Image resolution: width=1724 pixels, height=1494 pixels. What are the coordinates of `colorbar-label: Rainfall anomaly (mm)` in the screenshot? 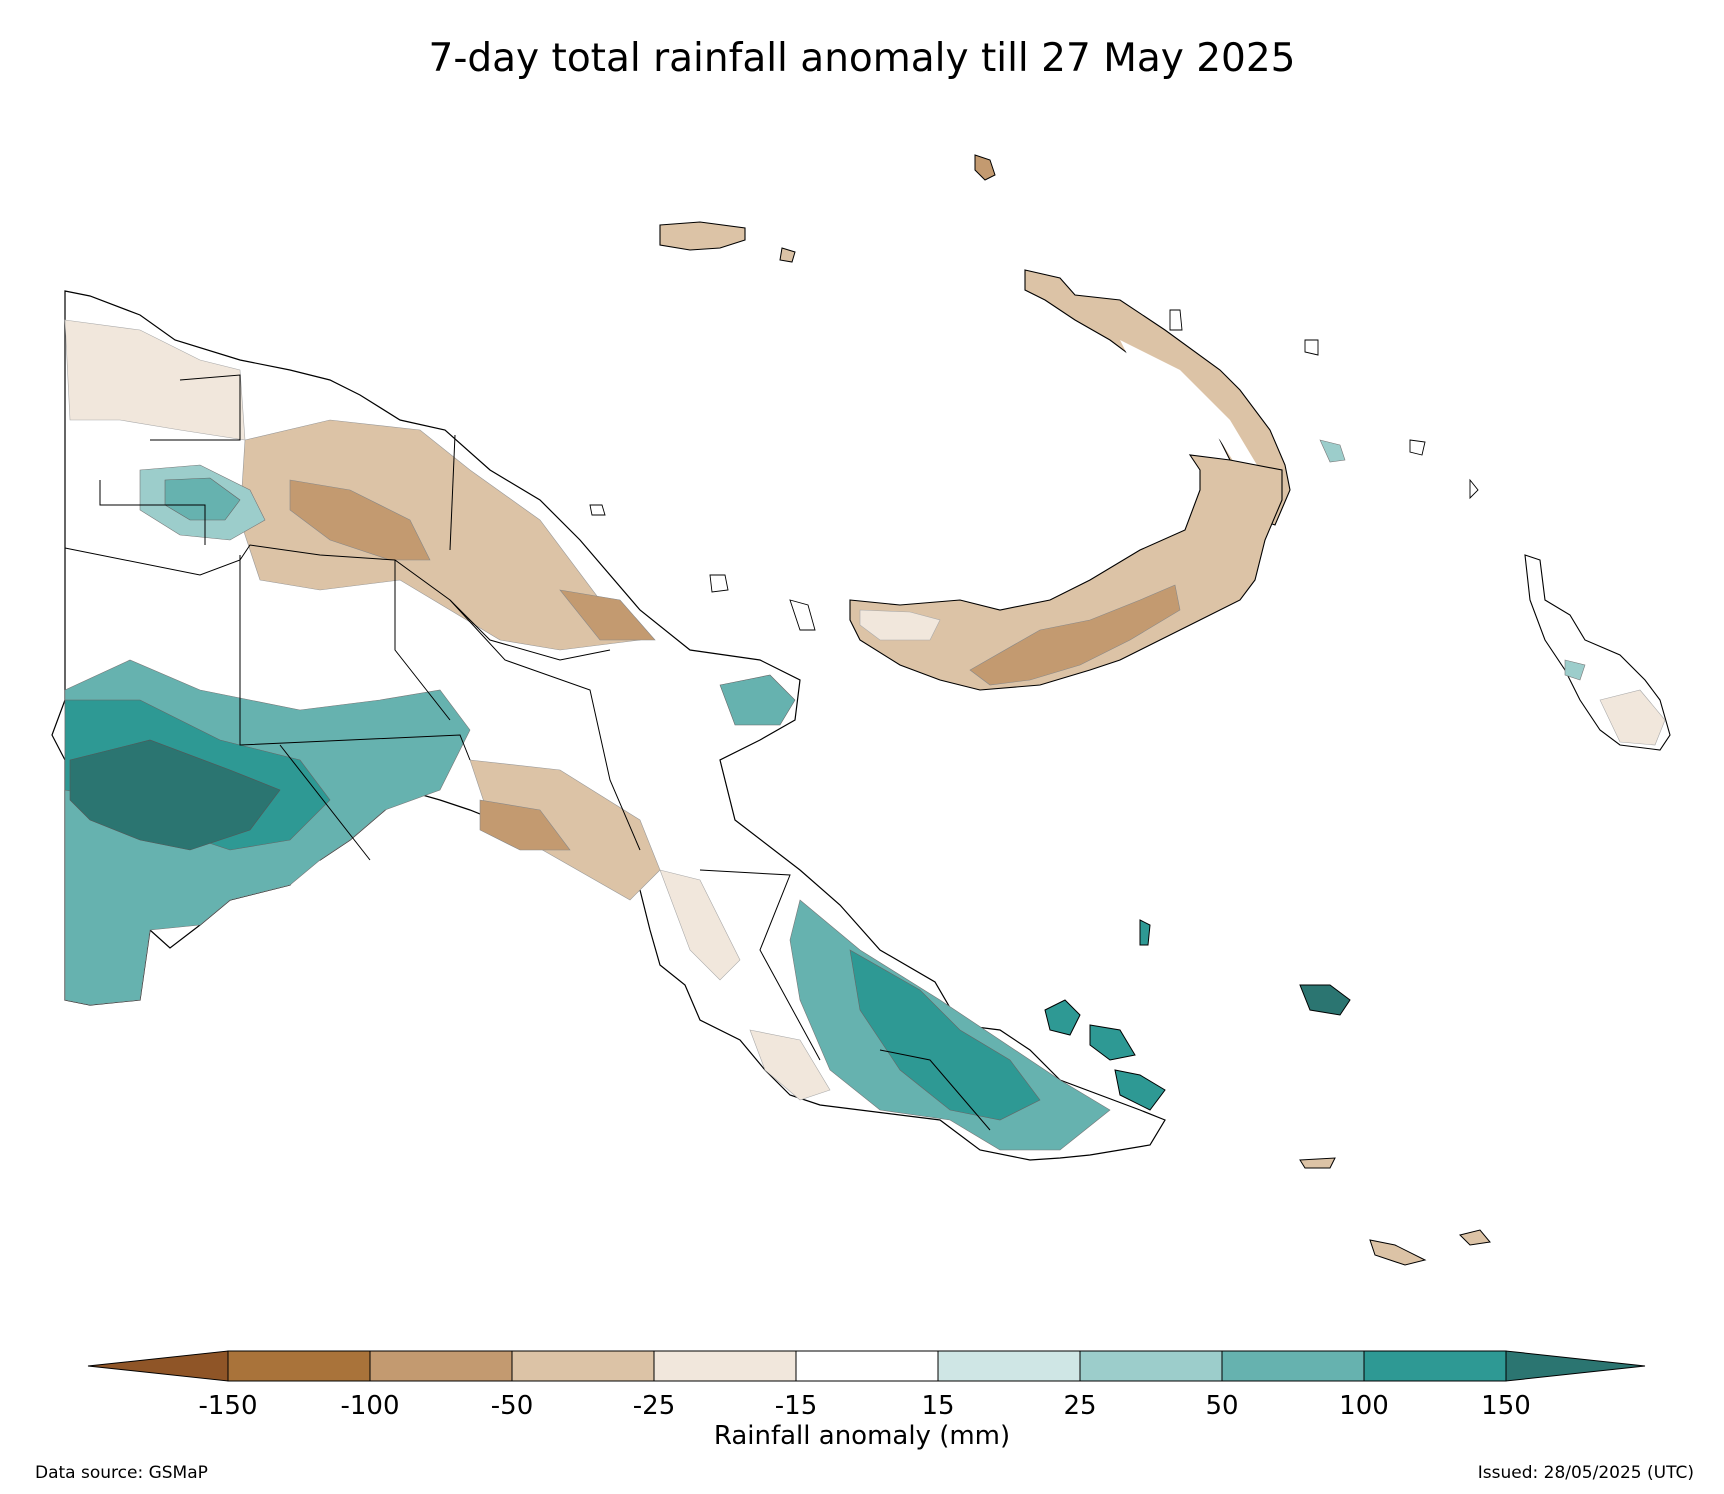 It's located at (862, 1436).